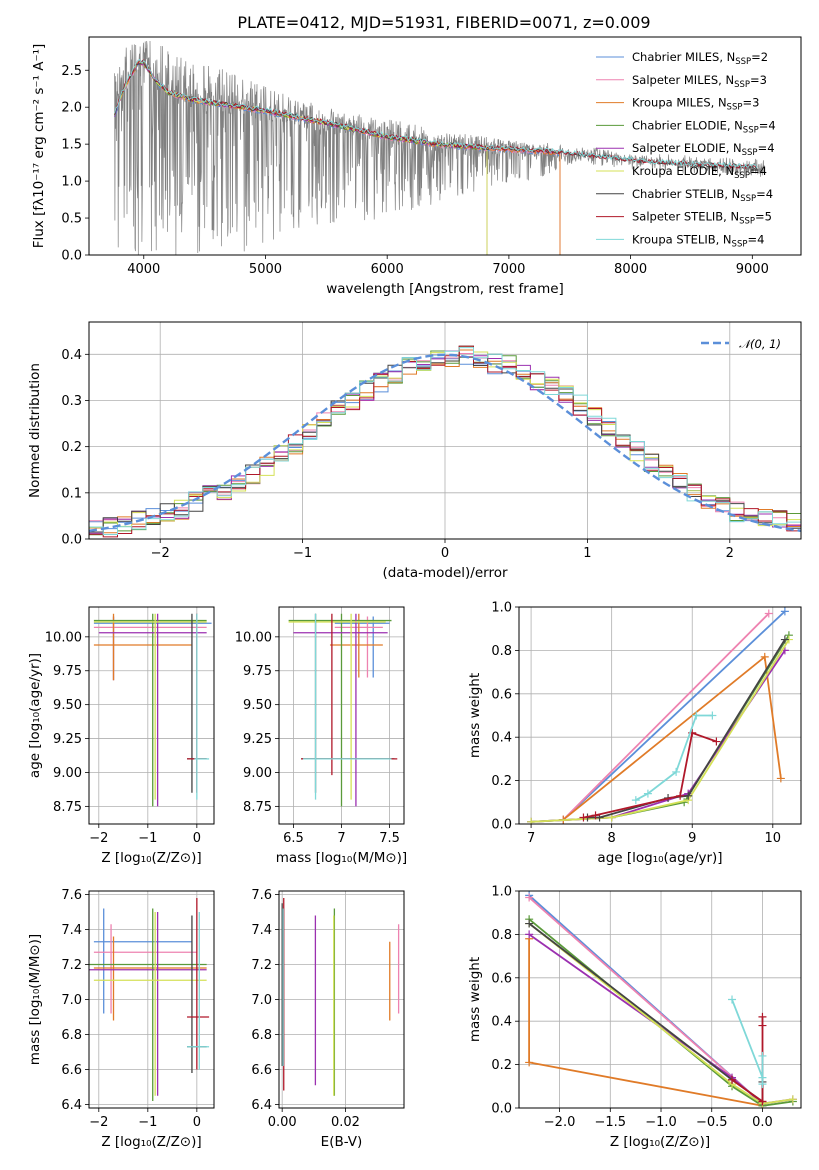  Describe the element at coordinates (682, 239) in the screenshot. I see `legend-entry-text: Kroupa STELIB, N` at that location.